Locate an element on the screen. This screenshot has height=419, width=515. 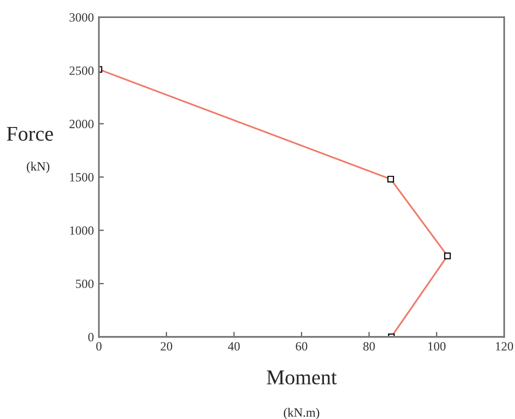
y-axis-title: Force is located at coordinates (29, 133).